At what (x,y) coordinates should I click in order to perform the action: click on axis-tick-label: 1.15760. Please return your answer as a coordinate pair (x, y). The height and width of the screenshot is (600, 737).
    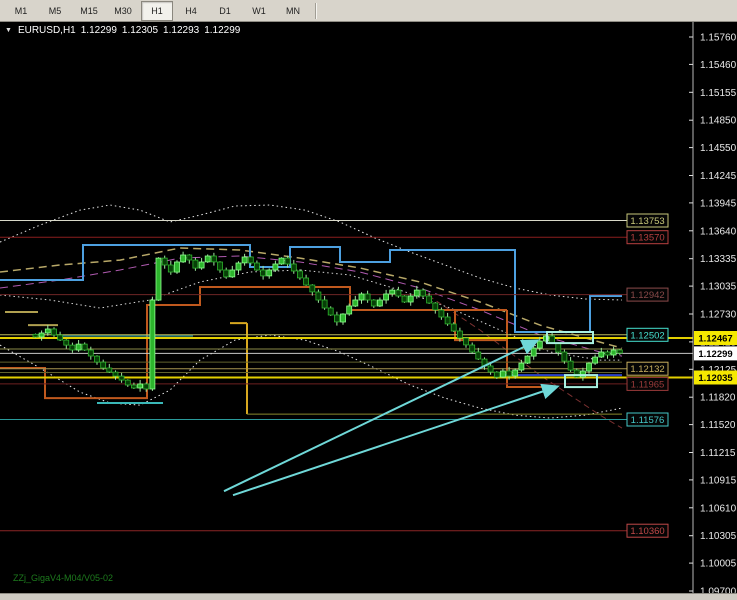
    Looking at the image, I should click on (718, 38).